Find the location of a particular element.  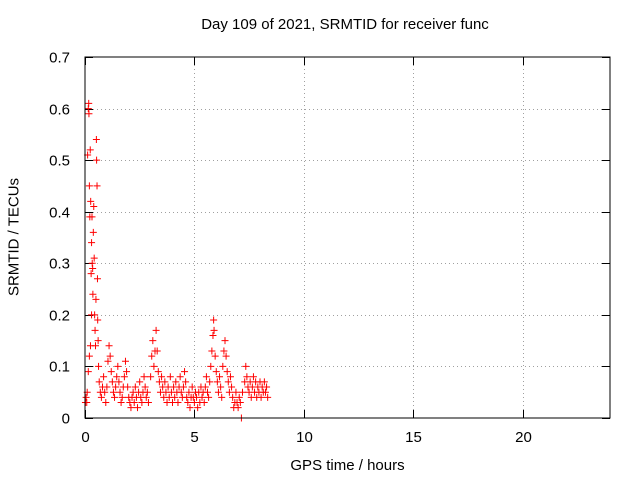

y-tick-label: 0.1 is located at coordinates (59, 367).